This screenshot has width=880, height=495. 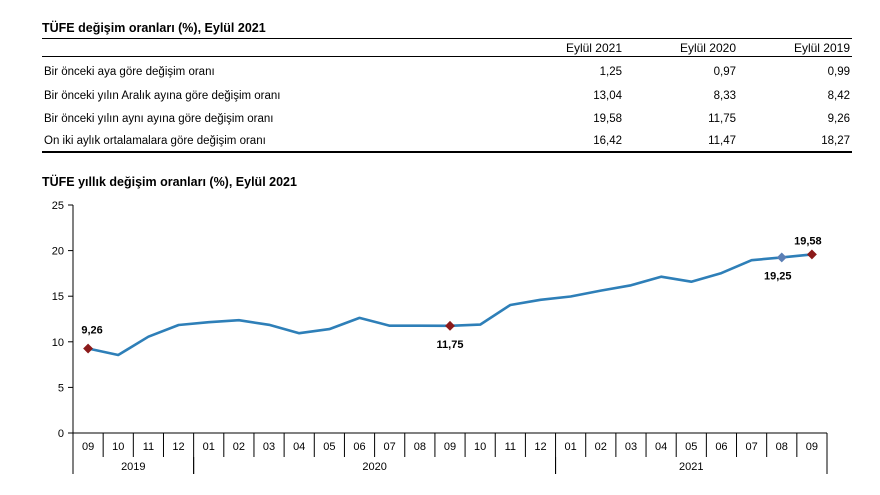 I want to click on table-cell: 9,26, so click(x=838, y=119).